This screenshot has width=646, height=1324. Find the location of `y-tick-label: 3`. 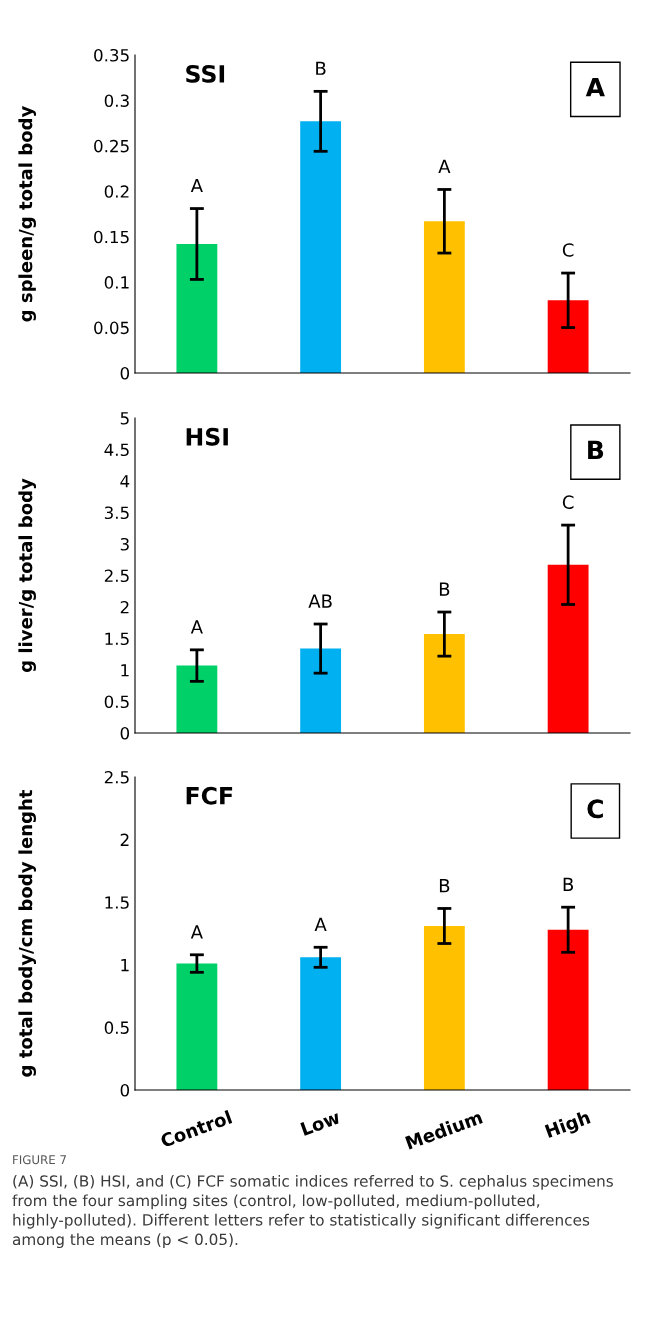

y-tick-label: 3 is located at coordinates (124, 544).